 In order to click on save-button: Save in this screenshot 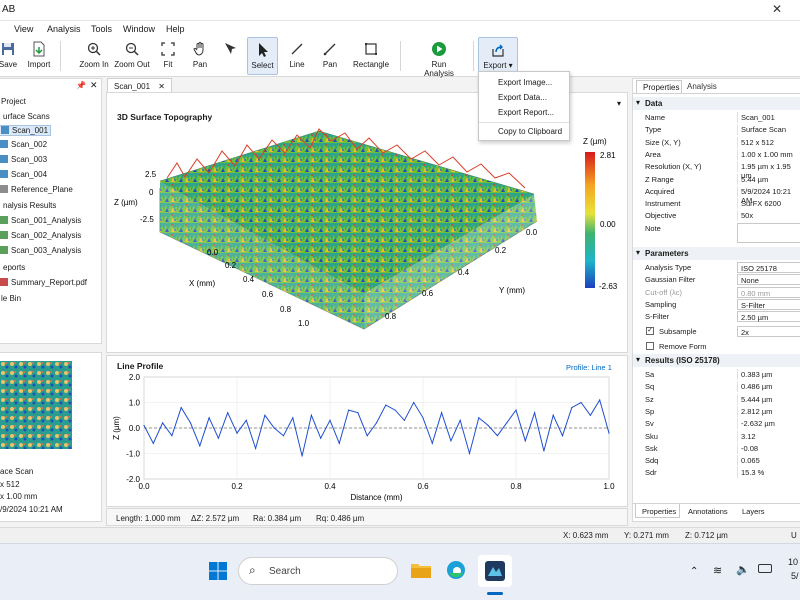, I will do `click(11, 56)`.